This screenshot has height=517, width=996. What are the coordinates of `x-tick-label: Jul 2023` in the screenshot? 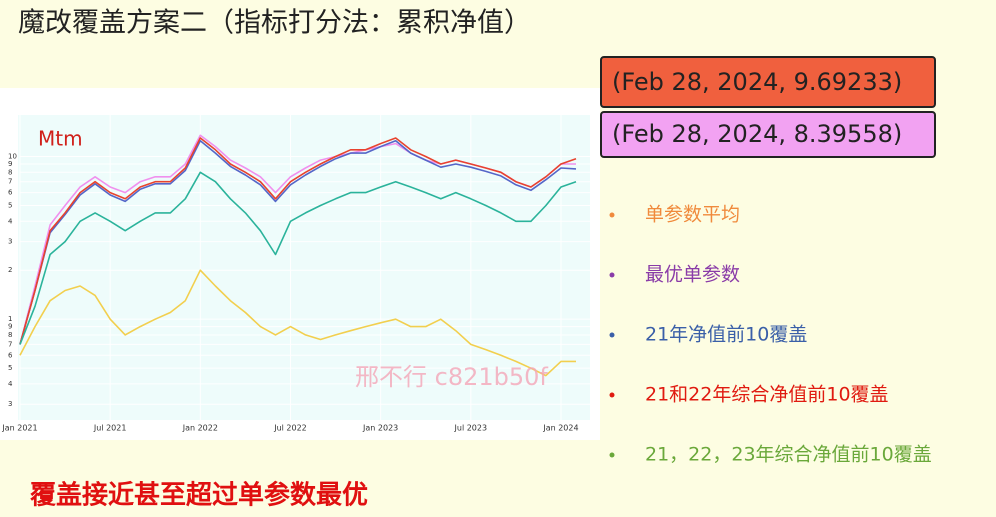 It's located at (471, 428).